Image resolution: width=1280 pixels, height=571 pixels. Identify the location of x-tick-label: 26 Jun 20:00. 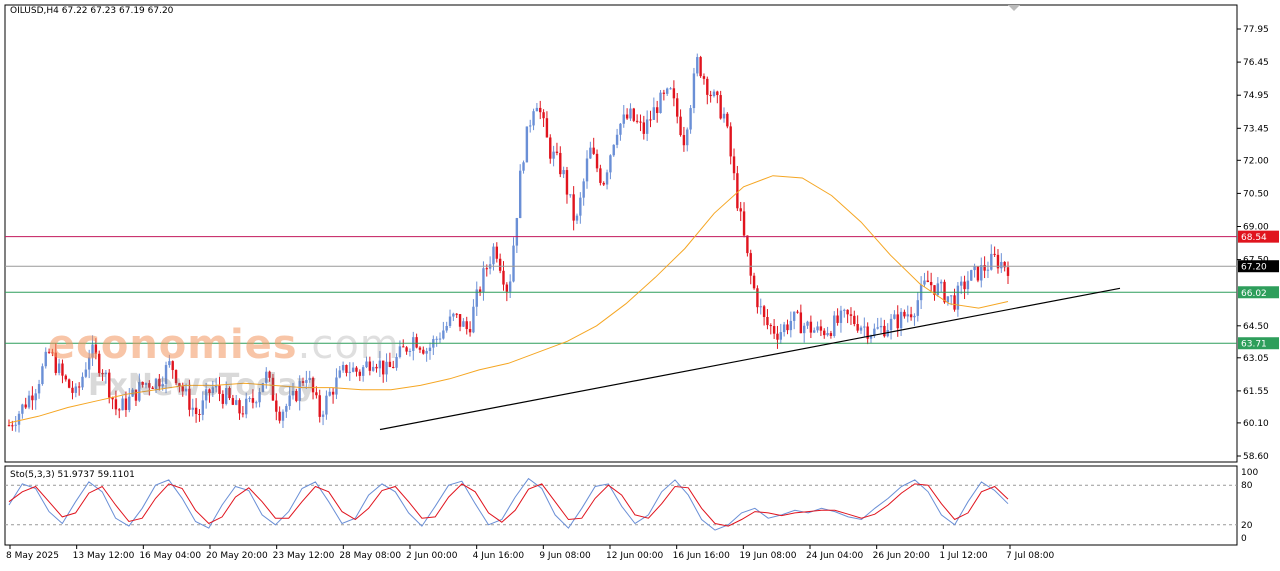
(901, 556).